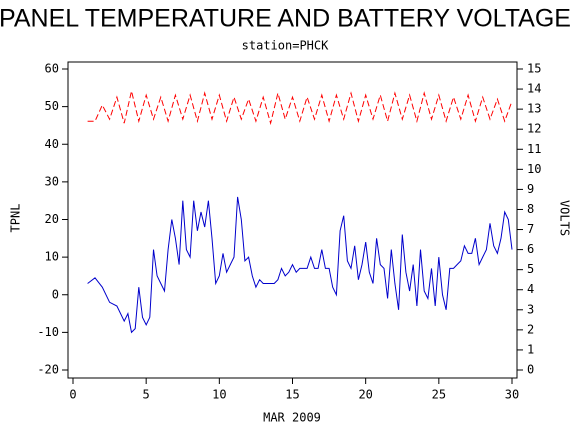 The width and height of the screenshot is (570, 430). Describe the element at coordinates (530, 289) in the screenshot. I see `y2-tick-label: 4` at that location.